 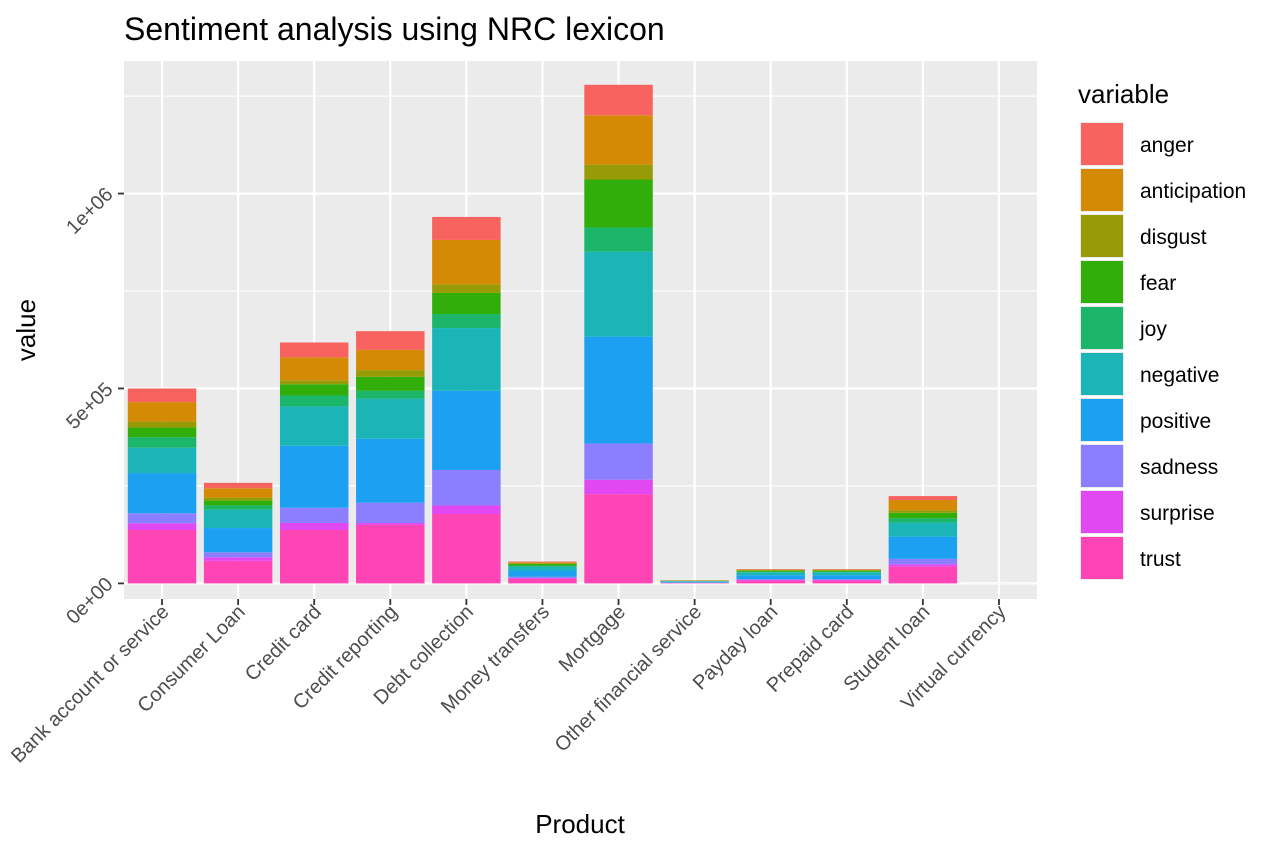 What do you see at coordinates (1102, 374) in the screenshot?
I see `legend-swatch-negative` at bounding box center [1102, 374].